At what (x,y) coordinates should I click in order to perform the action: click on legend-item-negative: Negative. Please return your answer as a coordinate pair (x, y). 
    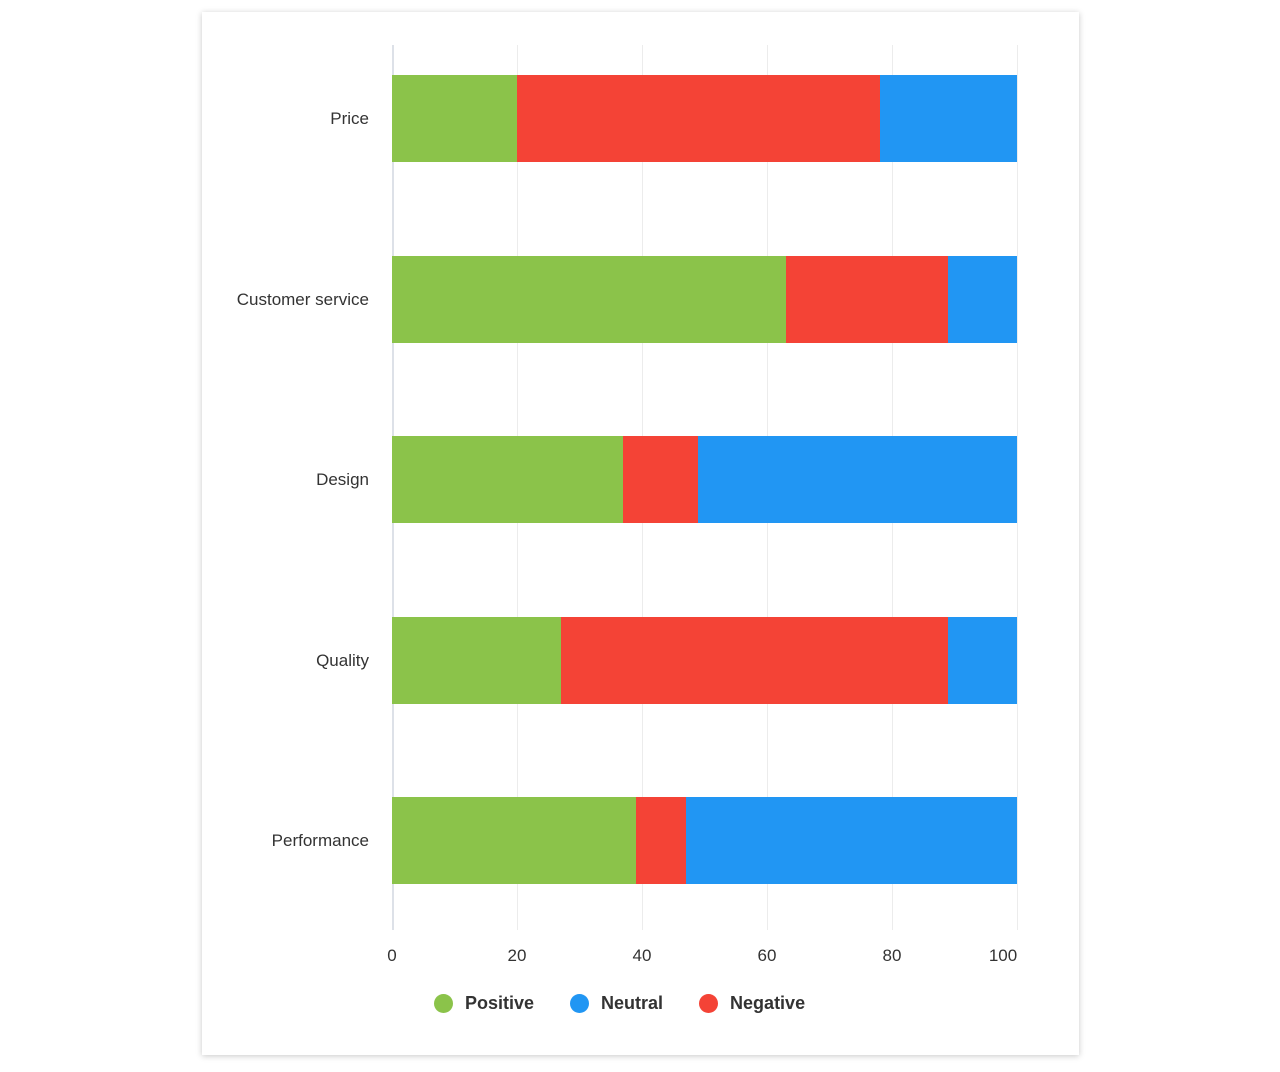
    Looking at the image, I should click on (752, 1003).